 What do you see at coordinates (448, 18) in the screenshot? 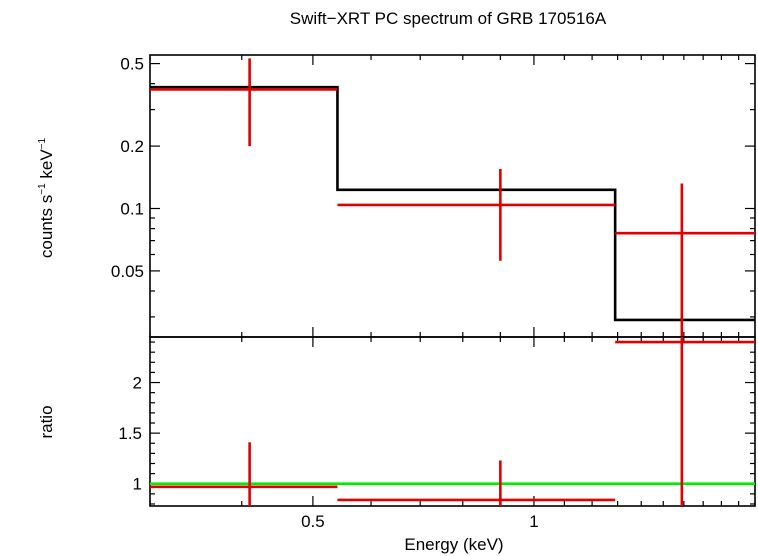
I see `chart-title: Swift−XRT PC spectrum of GRB 170516A` at bounding box center [448, 18].